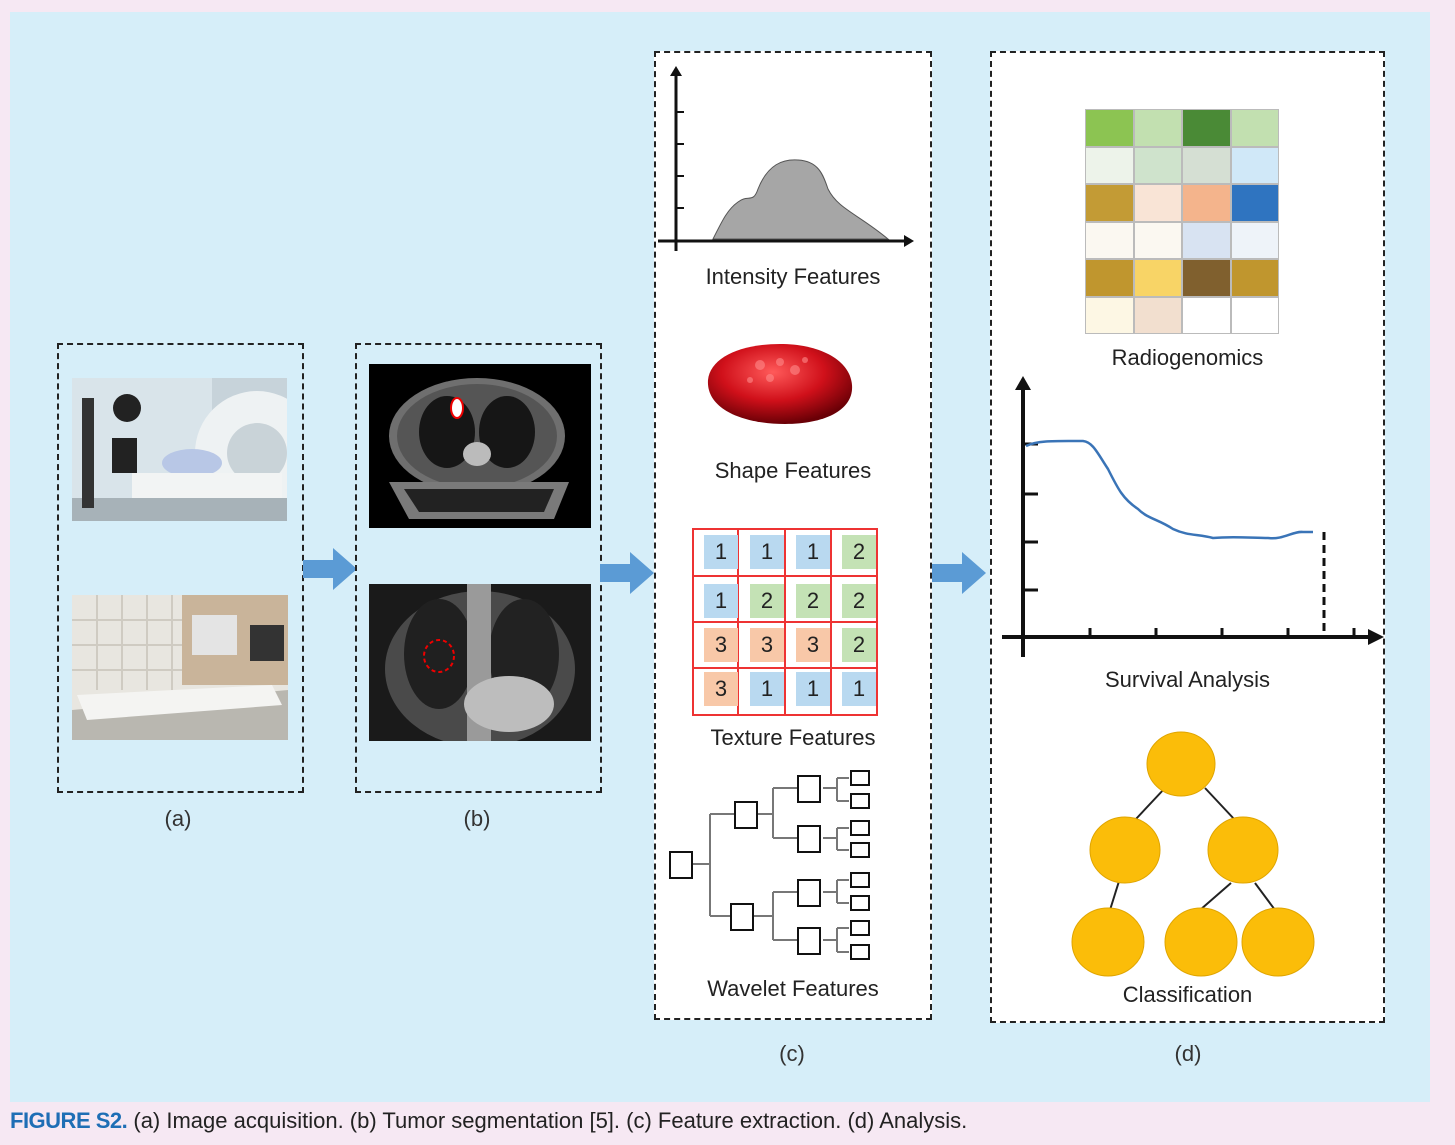 The height and width of the screenshot is (1145, 1455). Describe the element at coordinates (627, 573) in the screenshot. I see `arrow-b-to-c` at that location.